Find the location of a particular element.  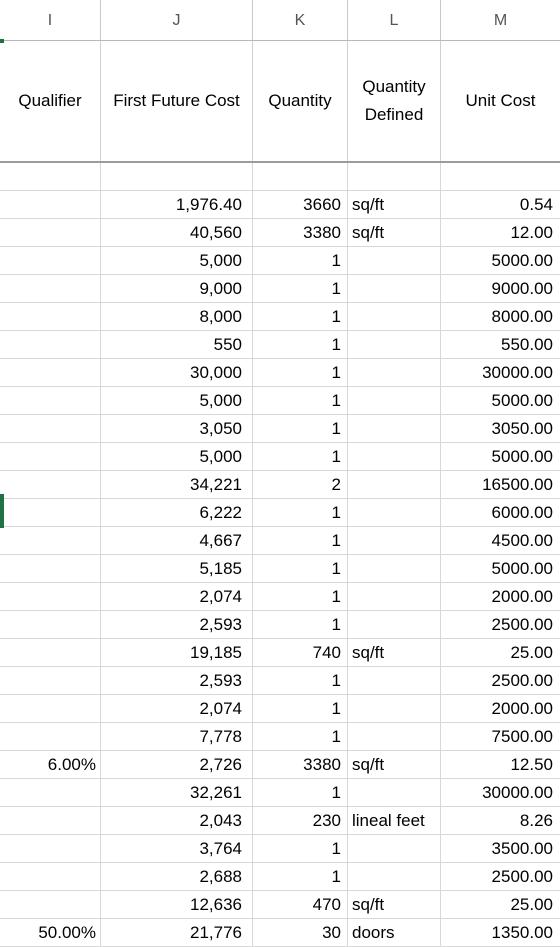

cell-first-future-cost: 34,221 is located at coordinates (177, 485).